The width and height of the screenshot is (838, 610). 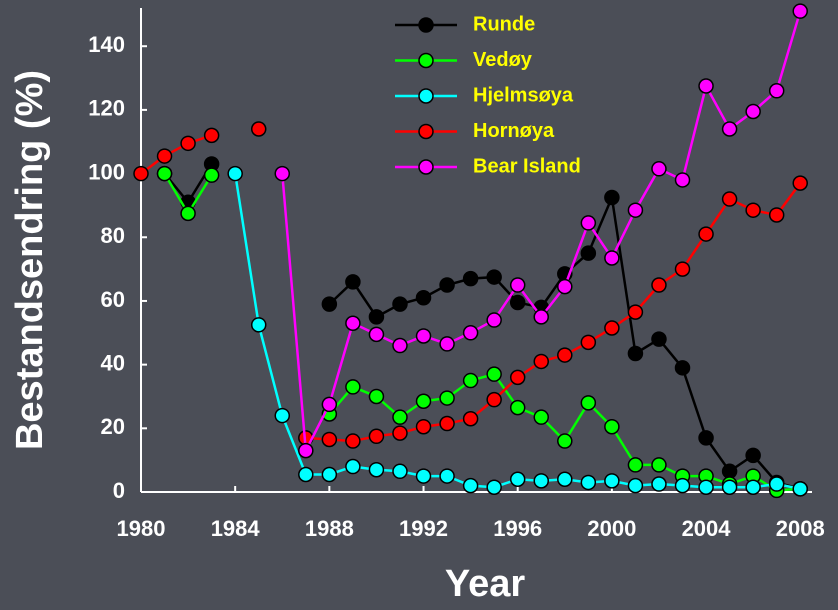 What do you see at coordinates (106, 44) in the screenshot?
I see `y-tick-label: 140` at bounding box center [106, 44].